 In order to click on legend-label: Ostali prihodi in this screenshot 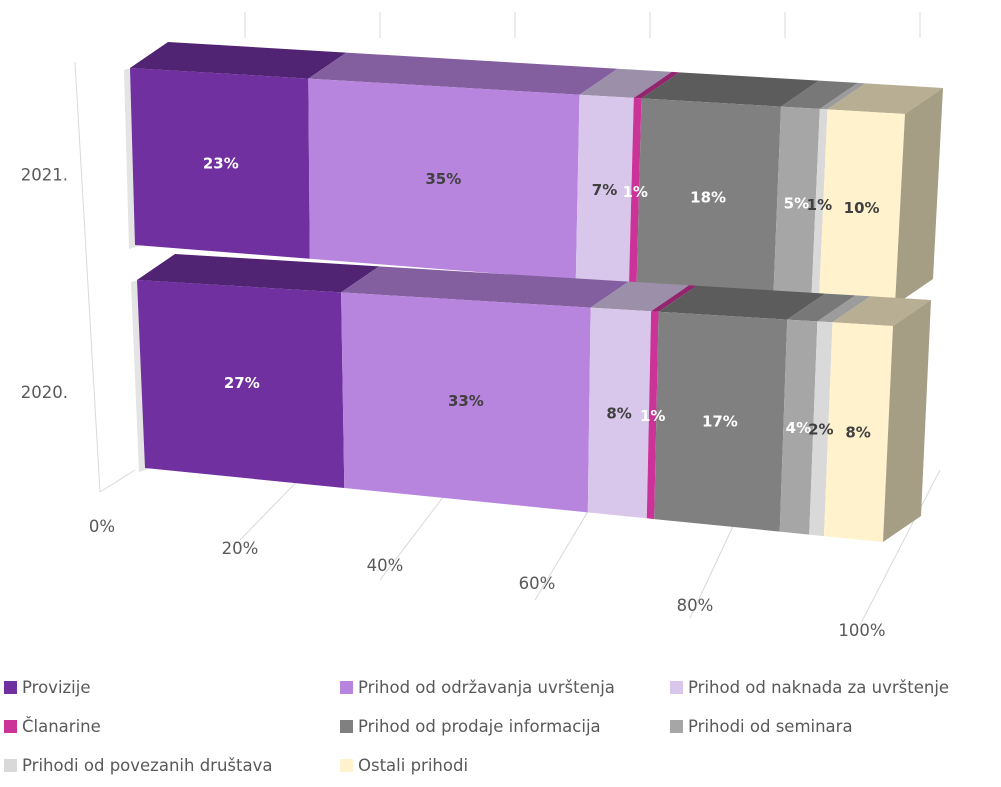, I will do `click(413, 765)`.